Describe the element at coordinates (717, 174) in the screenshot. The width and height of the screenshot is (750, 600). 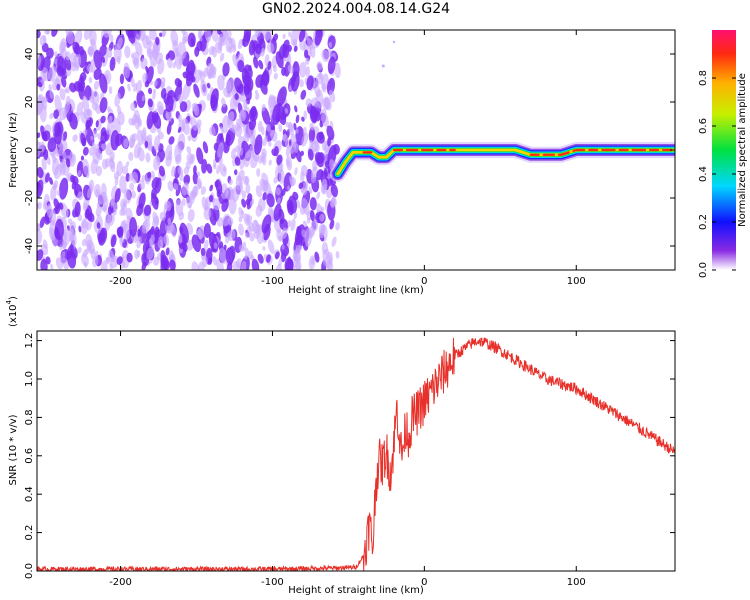
I see `colorbar-ticks: 0.0 0.2 0.4 0.6 0.8` at that location.